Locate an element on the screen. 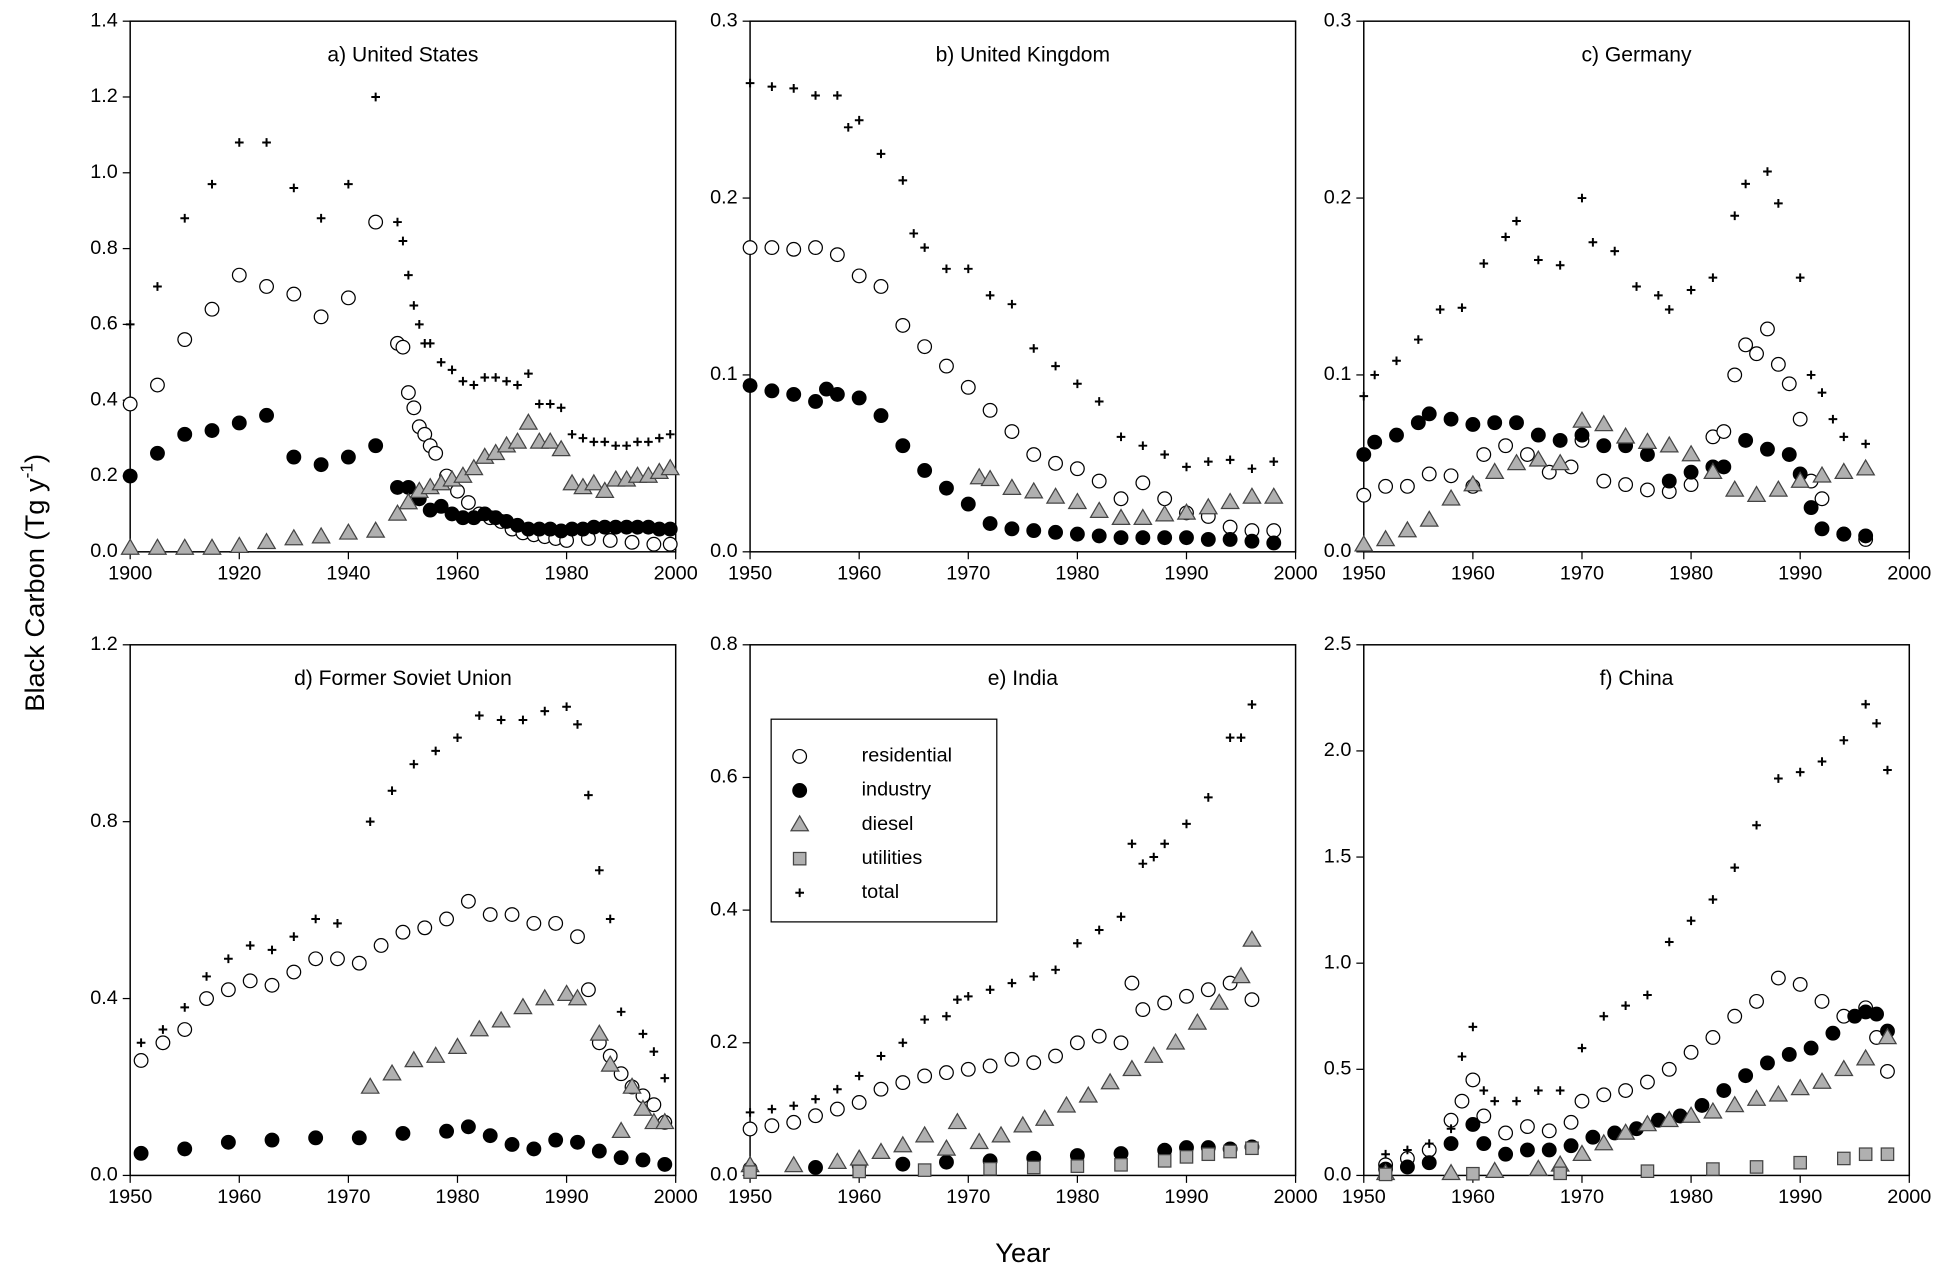 This screenshot has height=1271, width=1944. panel-title: e) India is located at coordinates (1023, 678).